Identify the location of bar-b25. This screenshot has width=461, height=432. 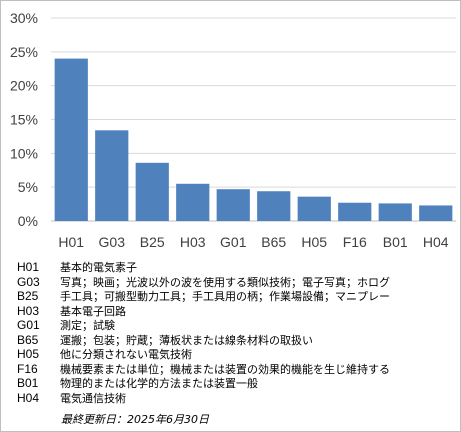
(152, 191).